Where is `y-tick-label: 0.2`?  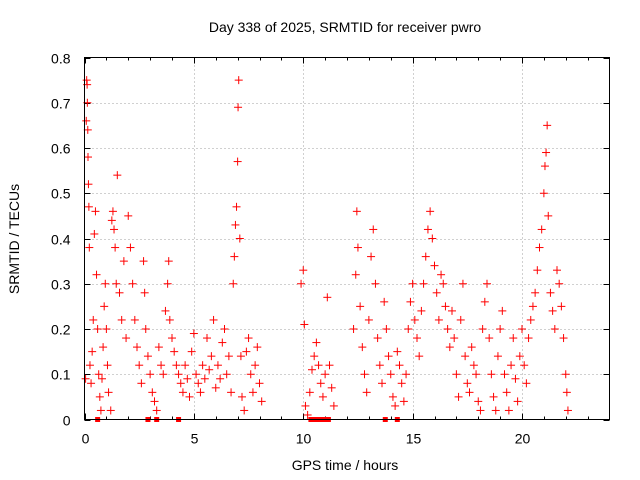 y-tick-label: 0.2 is located at coordinates (61, 330).